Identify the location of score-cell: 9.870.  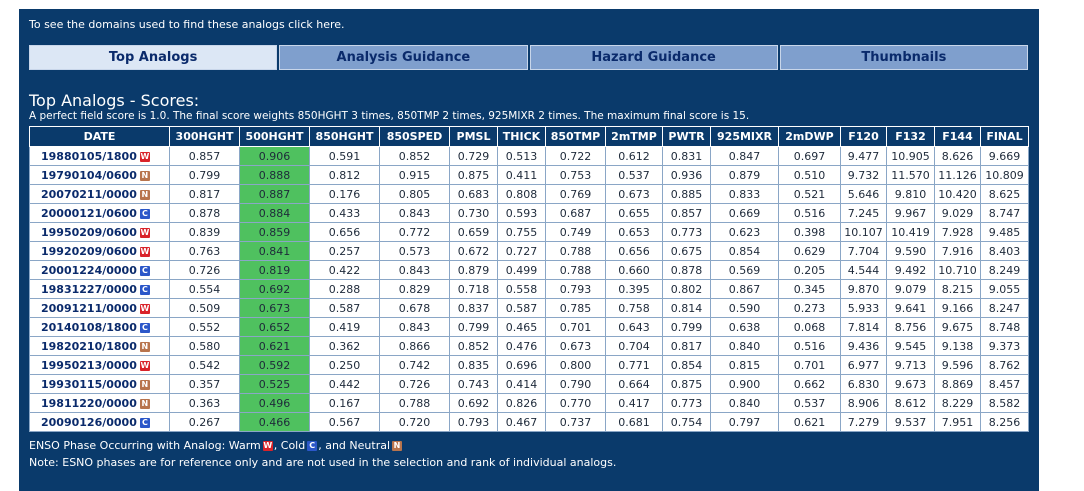
(863, 289).